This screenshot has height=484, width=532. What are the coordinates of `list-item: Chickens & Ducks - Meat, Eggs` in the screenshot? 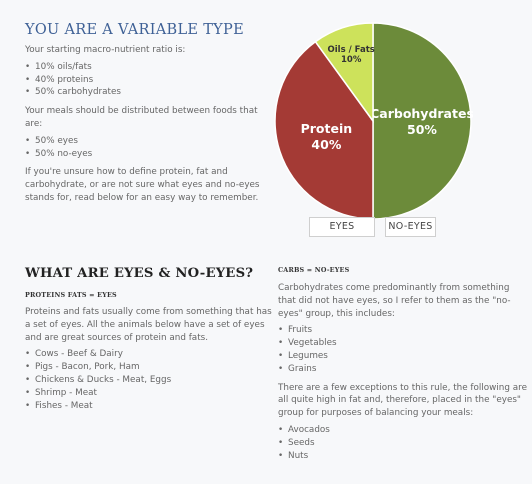 It's located at (150, 380).